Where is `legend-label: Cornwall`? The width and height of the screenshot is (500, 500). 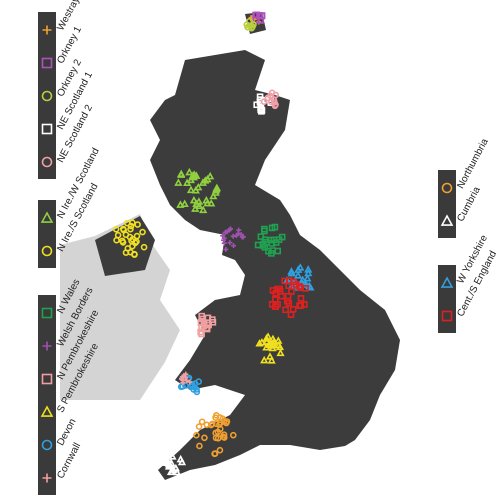
legend-label: Cornwall is located at coordinates (69, 461).